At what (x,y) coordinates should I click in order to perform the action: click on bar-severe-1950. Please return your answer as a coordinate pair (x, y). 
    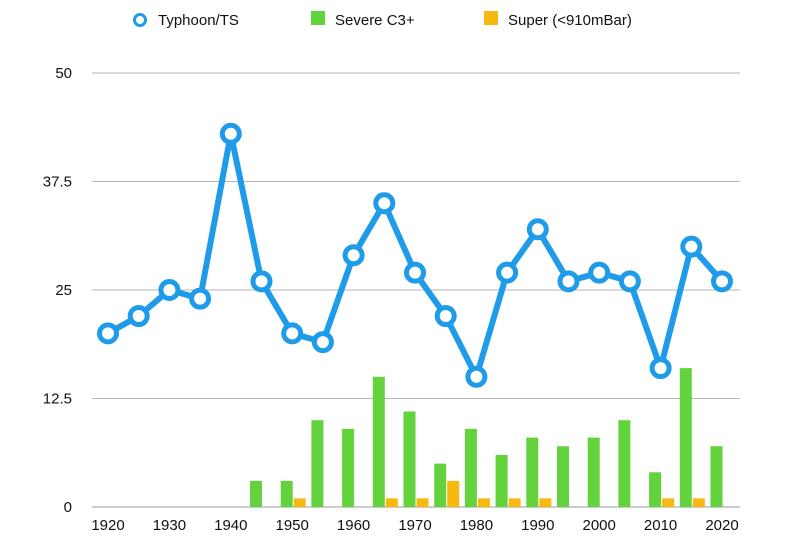
    Looking at the image, I should click on (286, 493).